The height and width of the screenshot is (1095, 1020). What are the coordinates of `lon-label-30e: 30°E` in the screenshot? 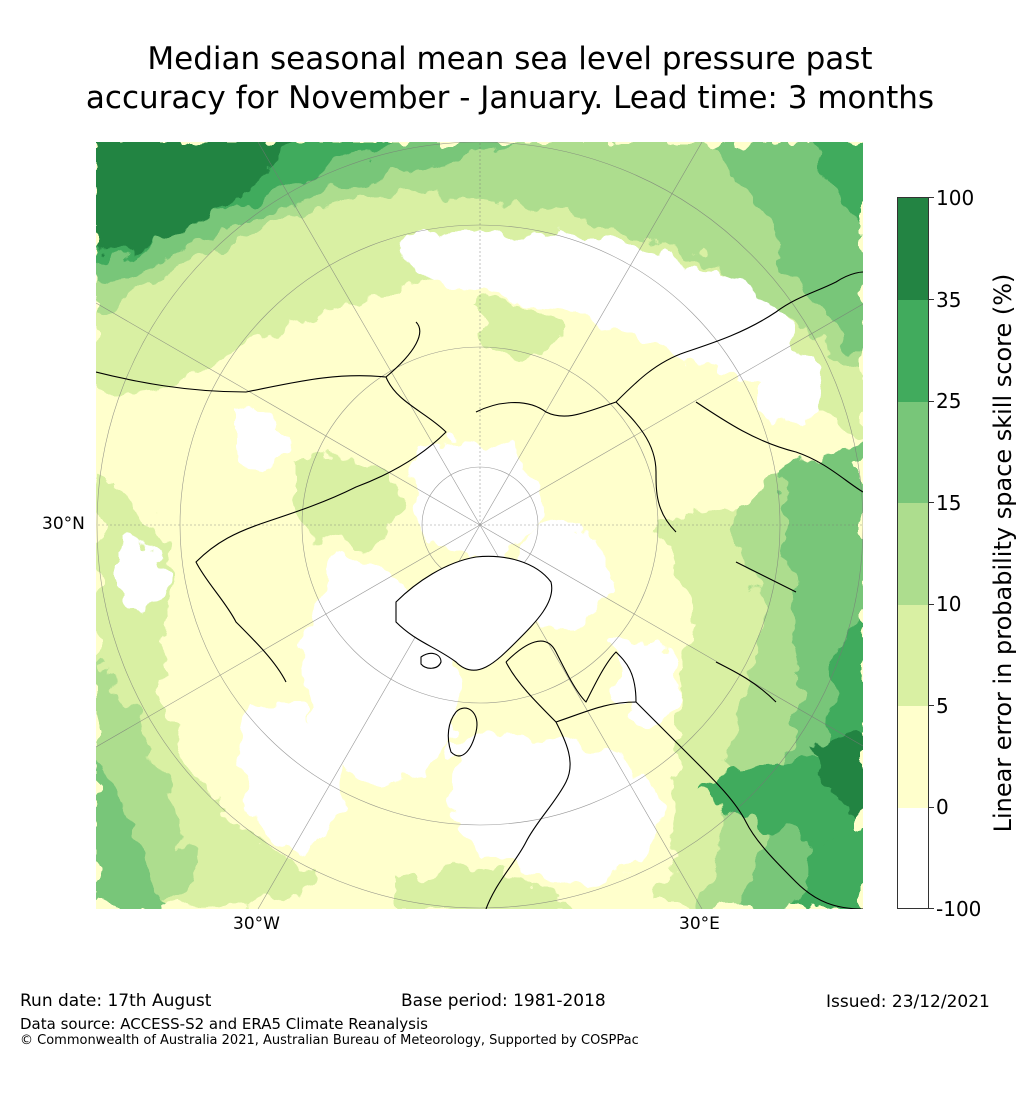 It's located at (699, 924).